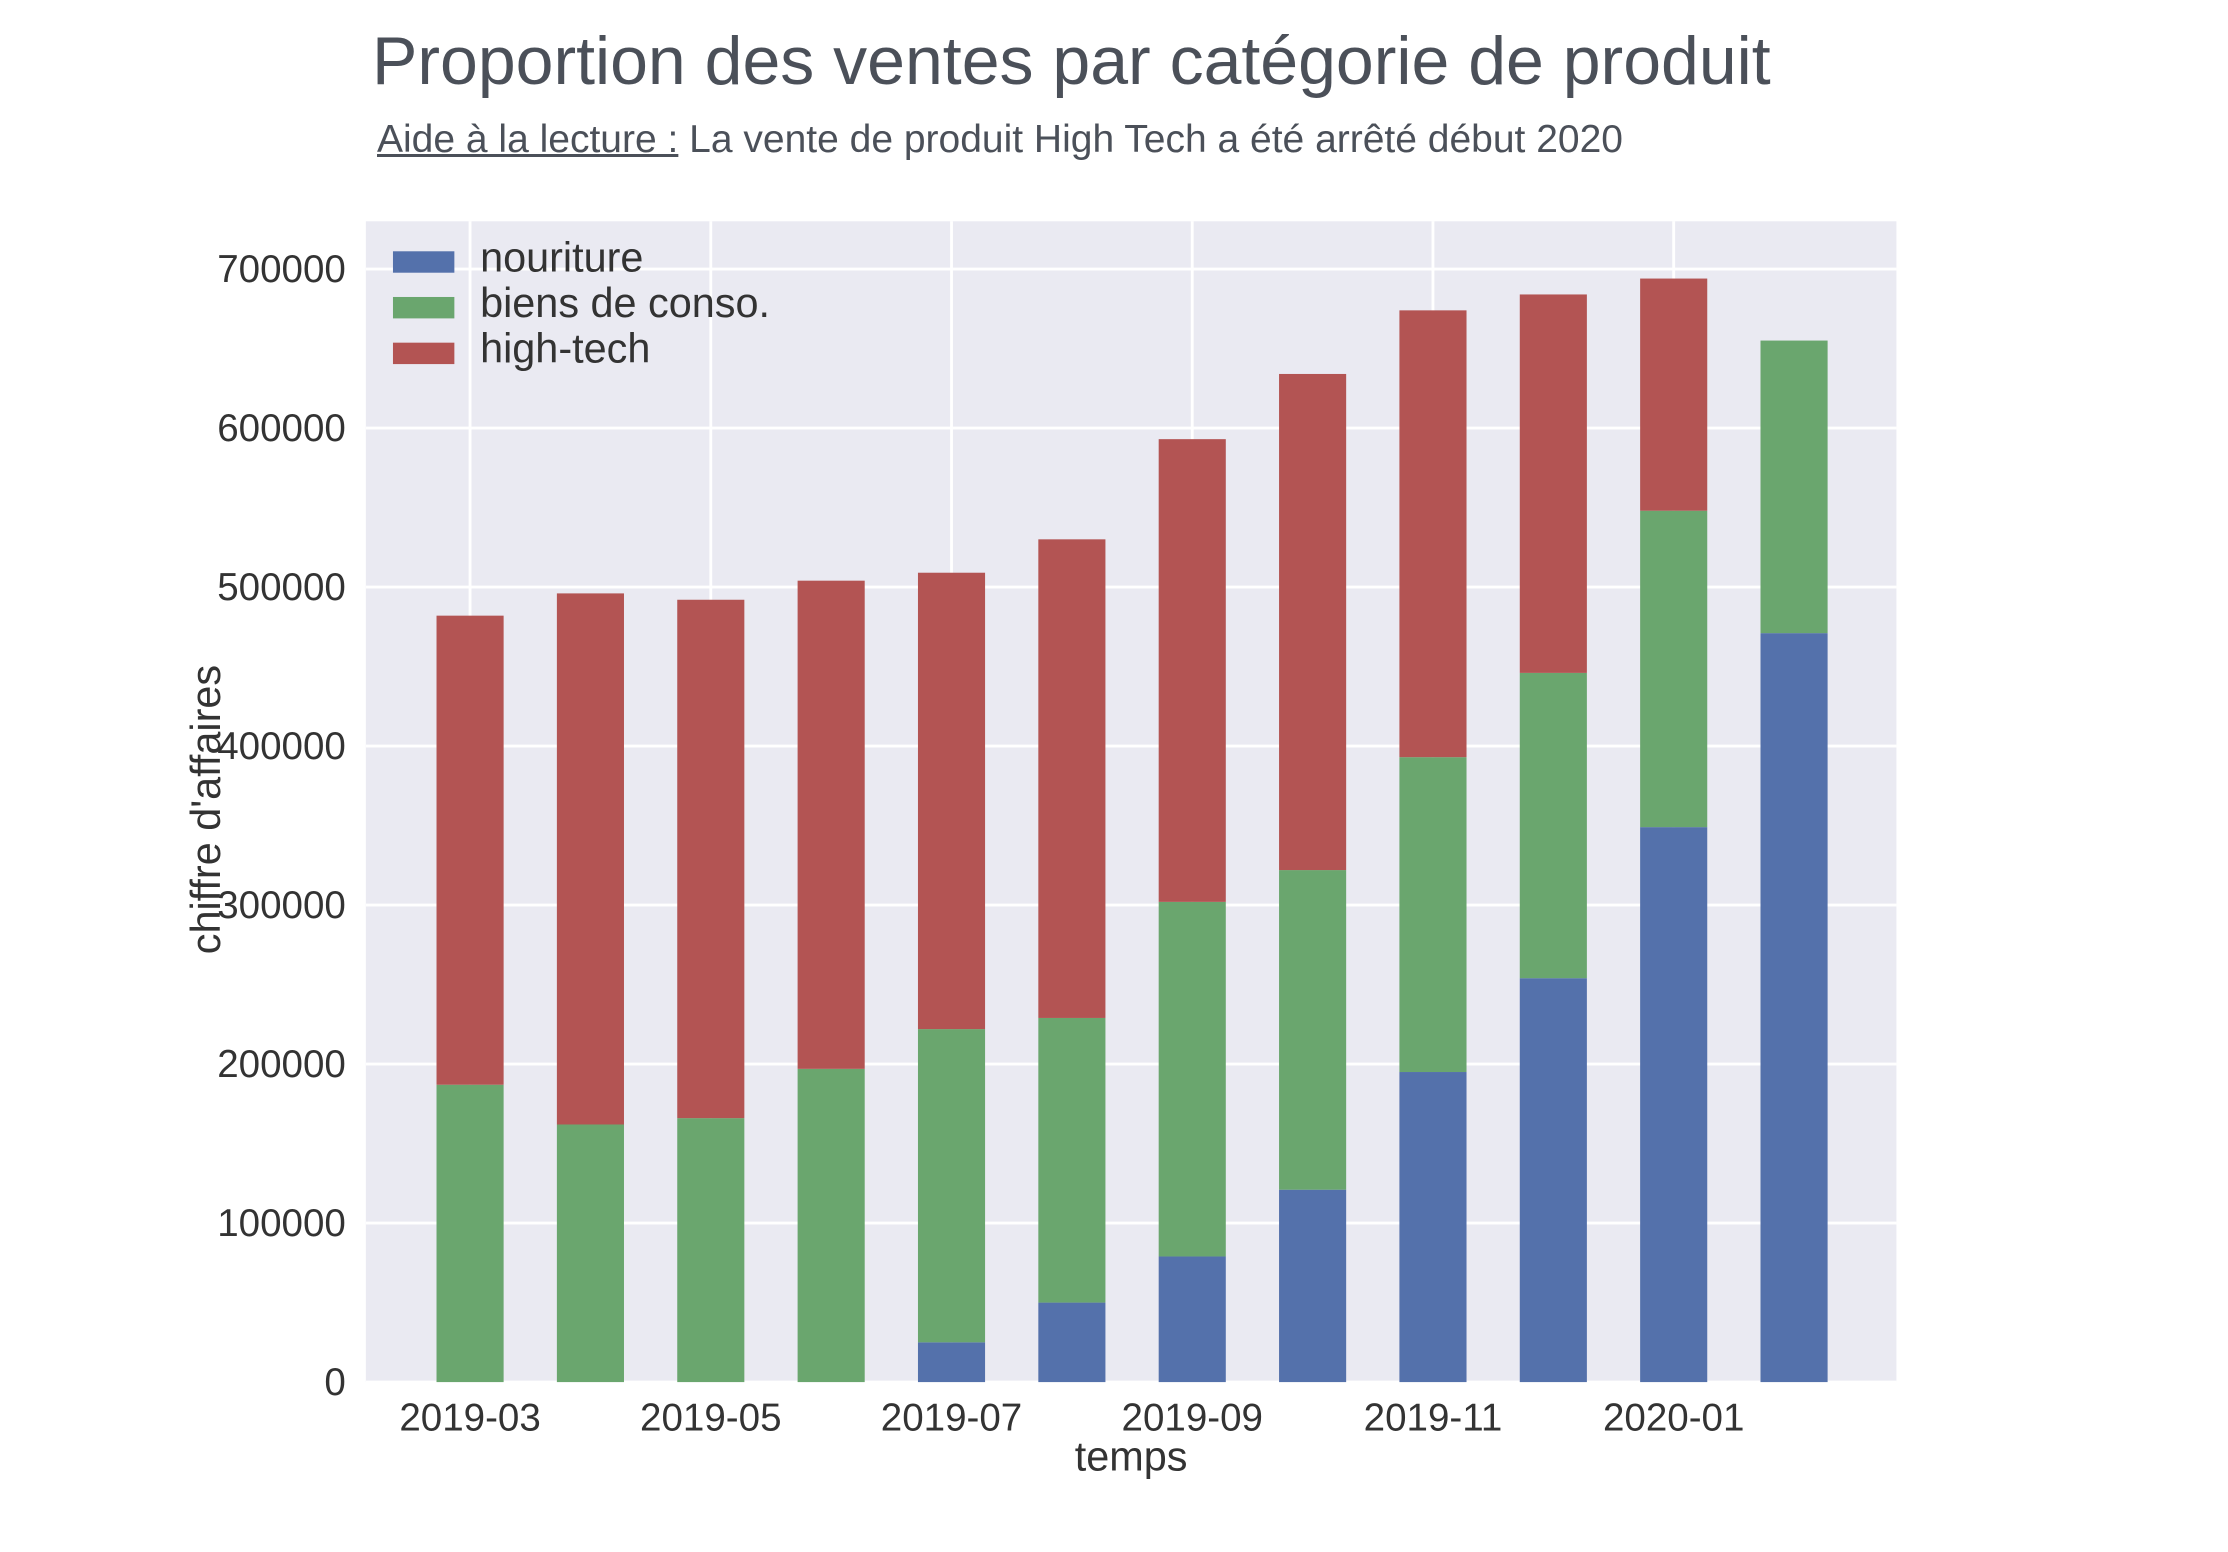 This screenshot has height=1552, width=2228. I want to click on x-tick-label: 2019-09, so click(1192, 1418).